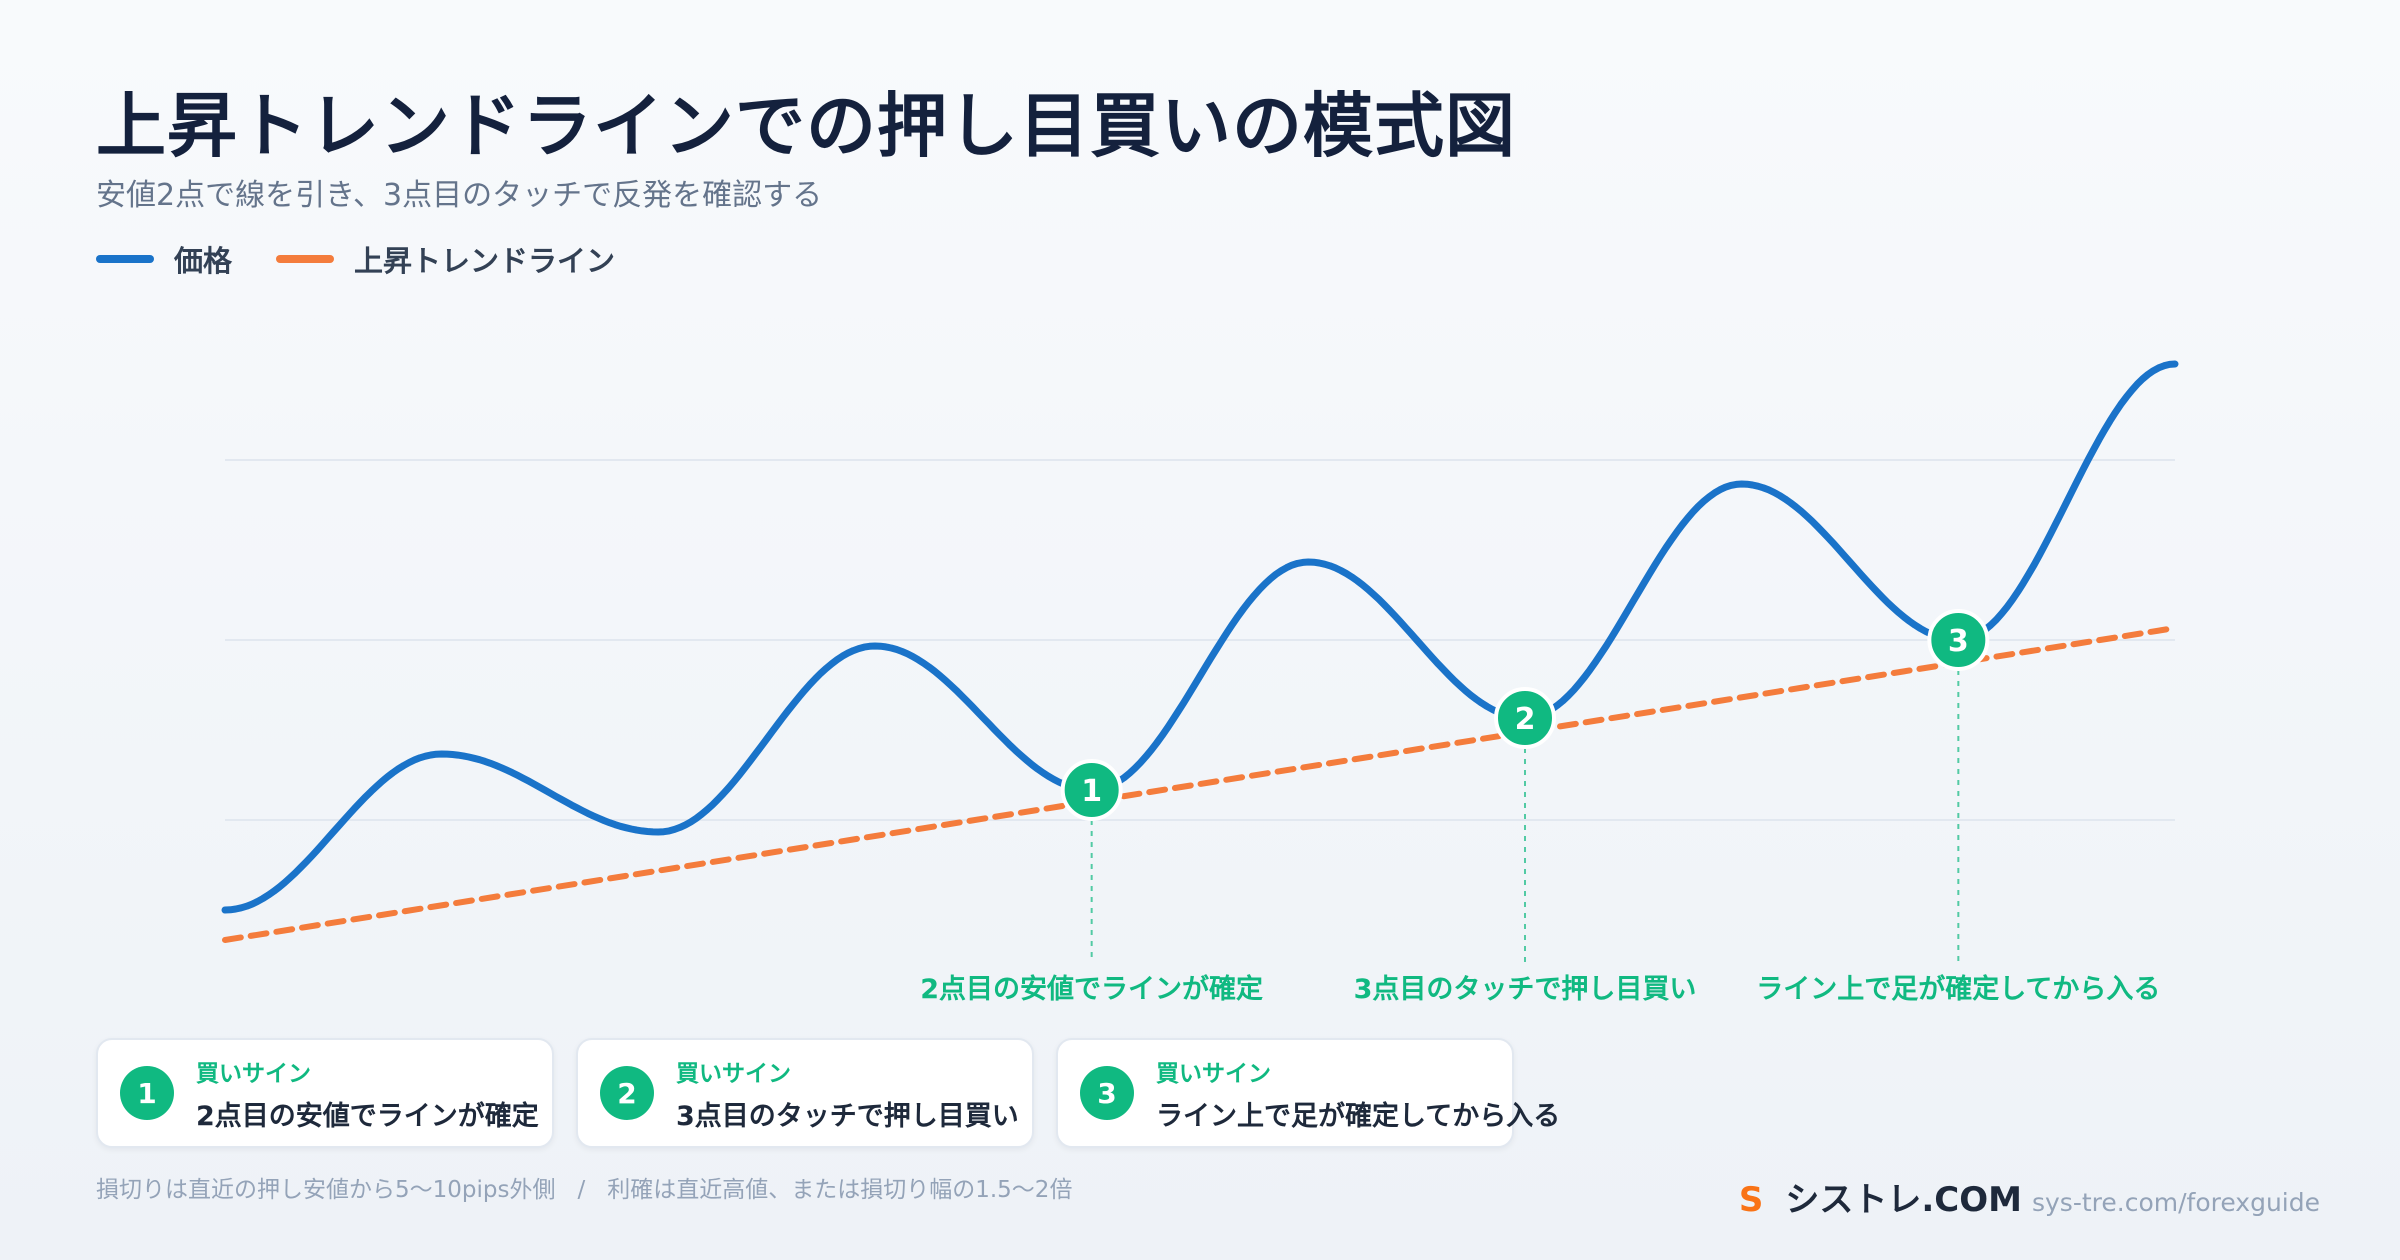 The height and width of the screenshot is (1260, 2400). What do you see at coordinates (203, 261) in the screenshot?
I see `legend-label-price: 価格` at bounding box center [203, 261].